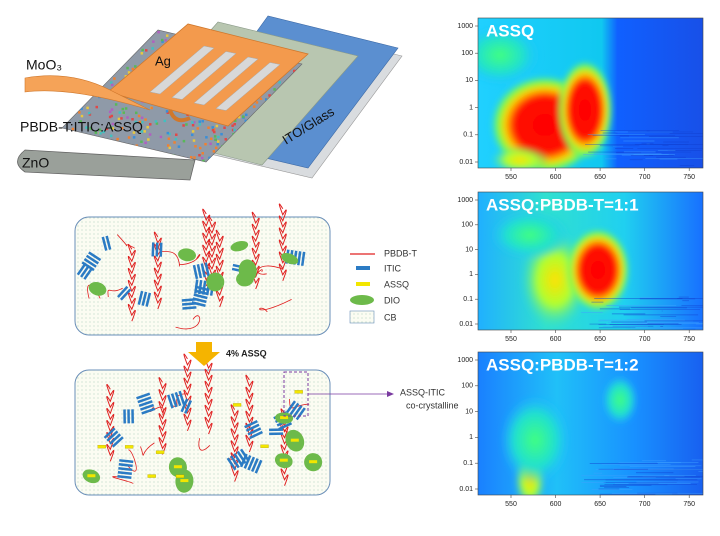 The height and width of the screenshot is (536, 720). I want to click on callout-arrowhead, so click(390, 394).